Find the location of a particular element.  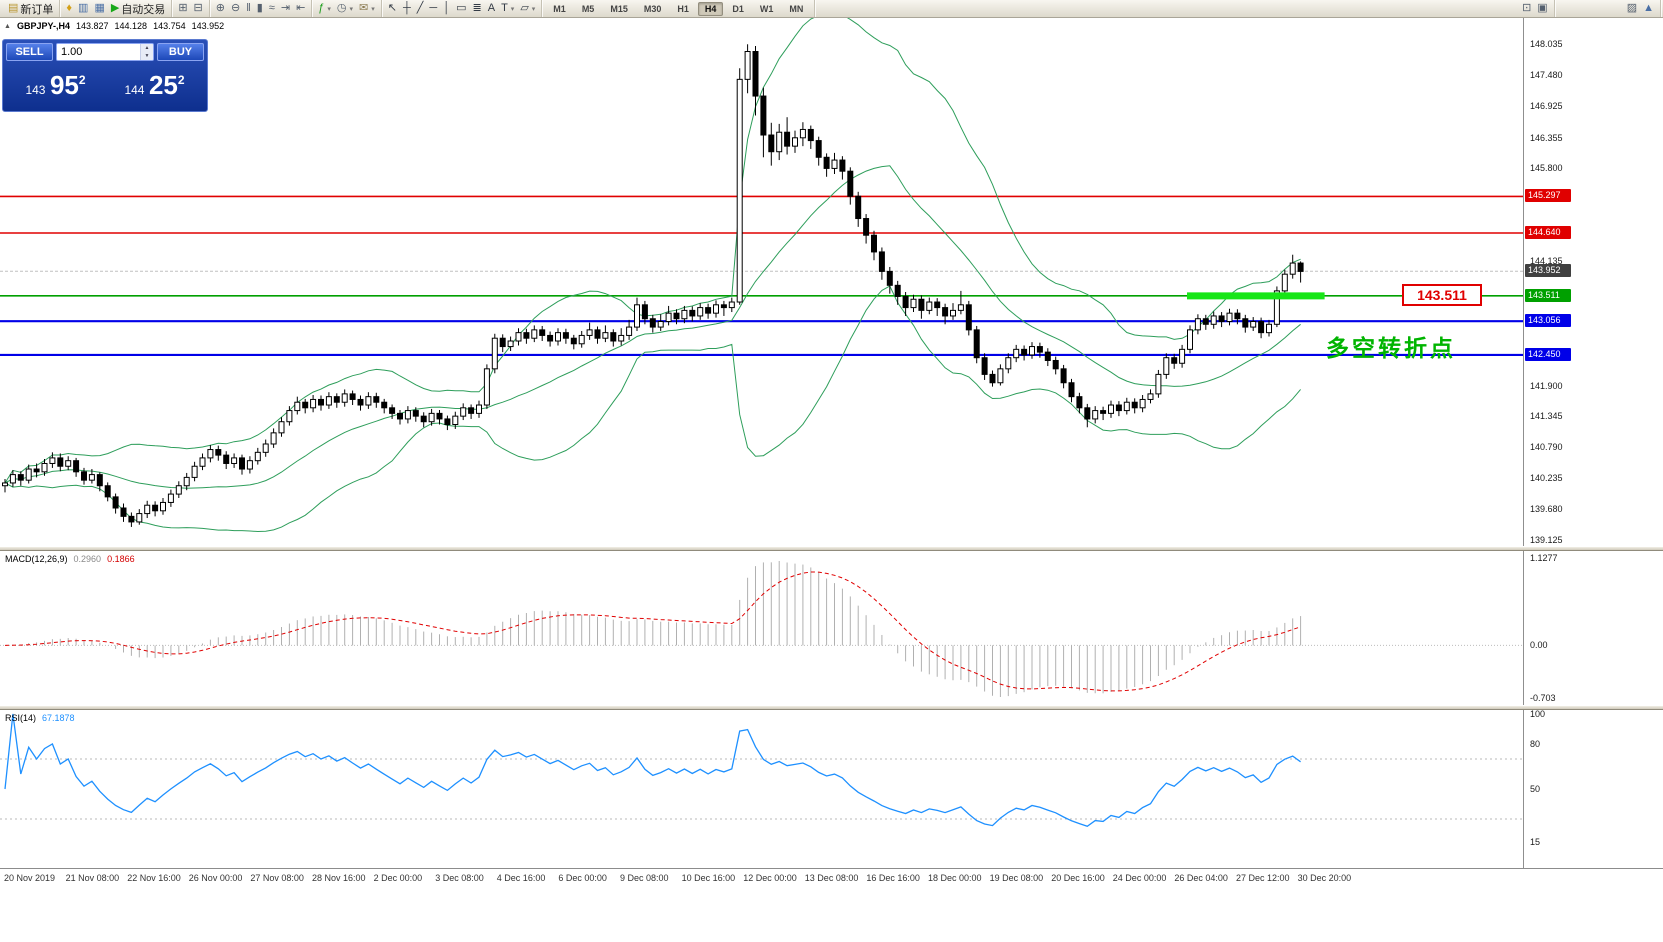

new-order-icon: ▤ is located at coordinates (13, 8).